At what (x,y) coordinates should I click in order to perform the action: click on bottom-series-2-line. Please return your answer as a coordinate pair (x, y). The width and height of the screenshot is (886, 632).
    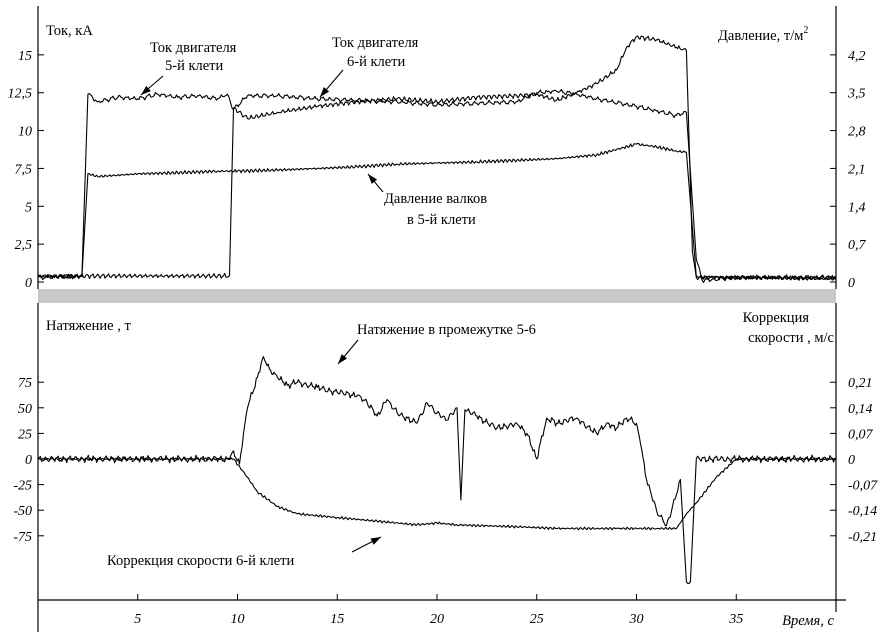
    Looking at the image, I should click on (437, 494).